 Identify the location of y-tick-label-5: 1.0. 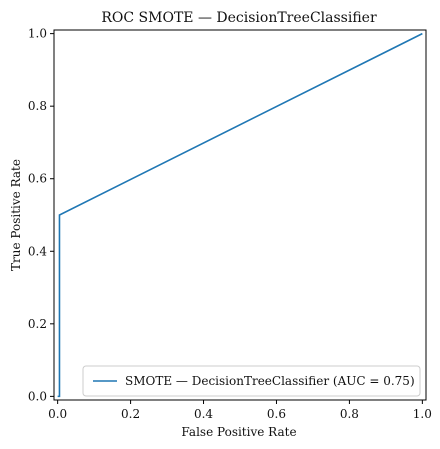
(37, 34).